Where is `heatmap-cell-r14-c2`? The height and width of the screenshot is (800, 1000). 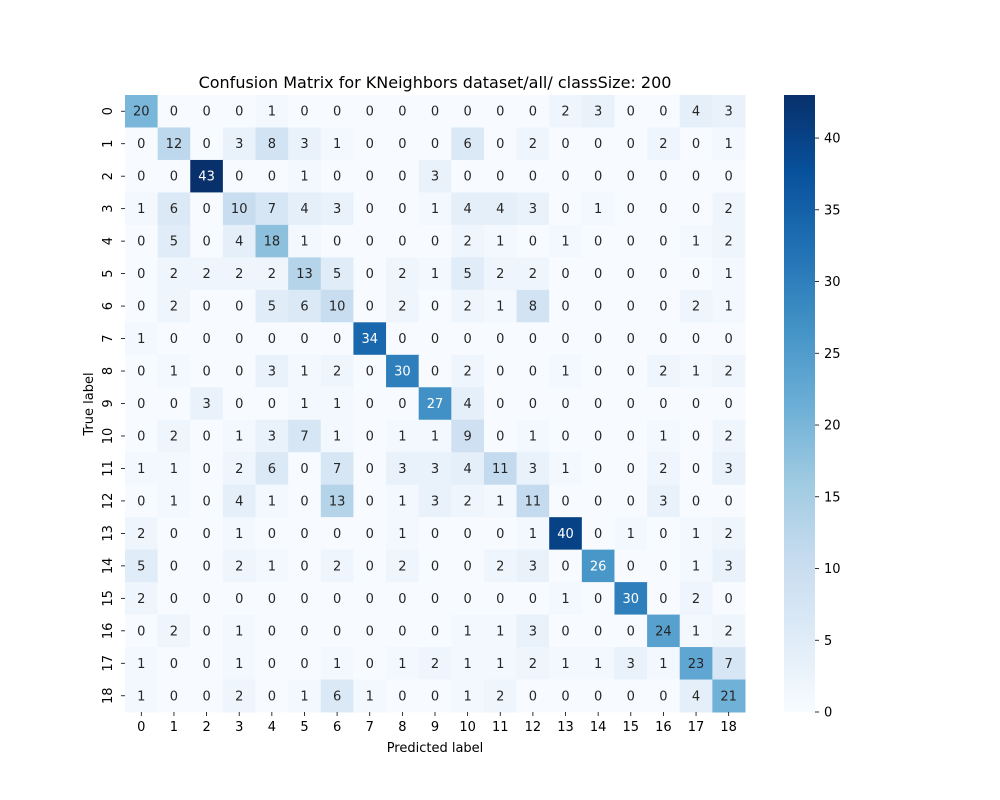 heatmap-cell-r14-c2 is located at coordinates (207, 566).